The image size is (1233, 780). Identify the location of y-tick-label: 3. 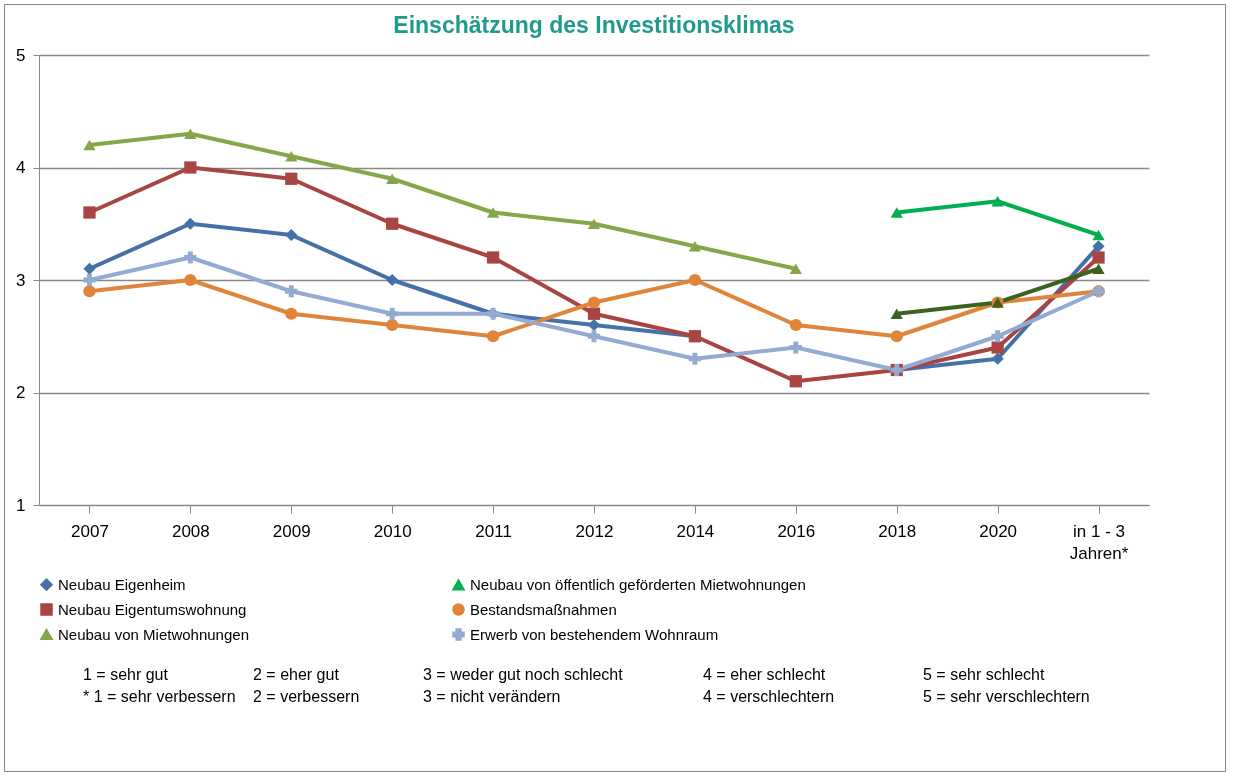
(21, 280).